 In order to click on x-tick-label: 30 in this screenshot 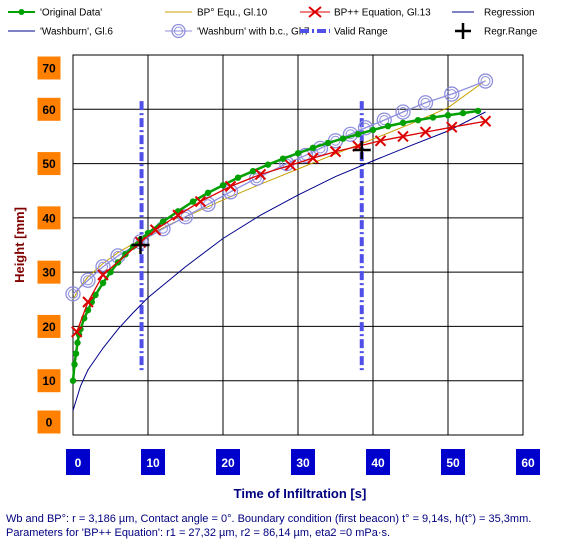, I will do `click(303, 463)`.